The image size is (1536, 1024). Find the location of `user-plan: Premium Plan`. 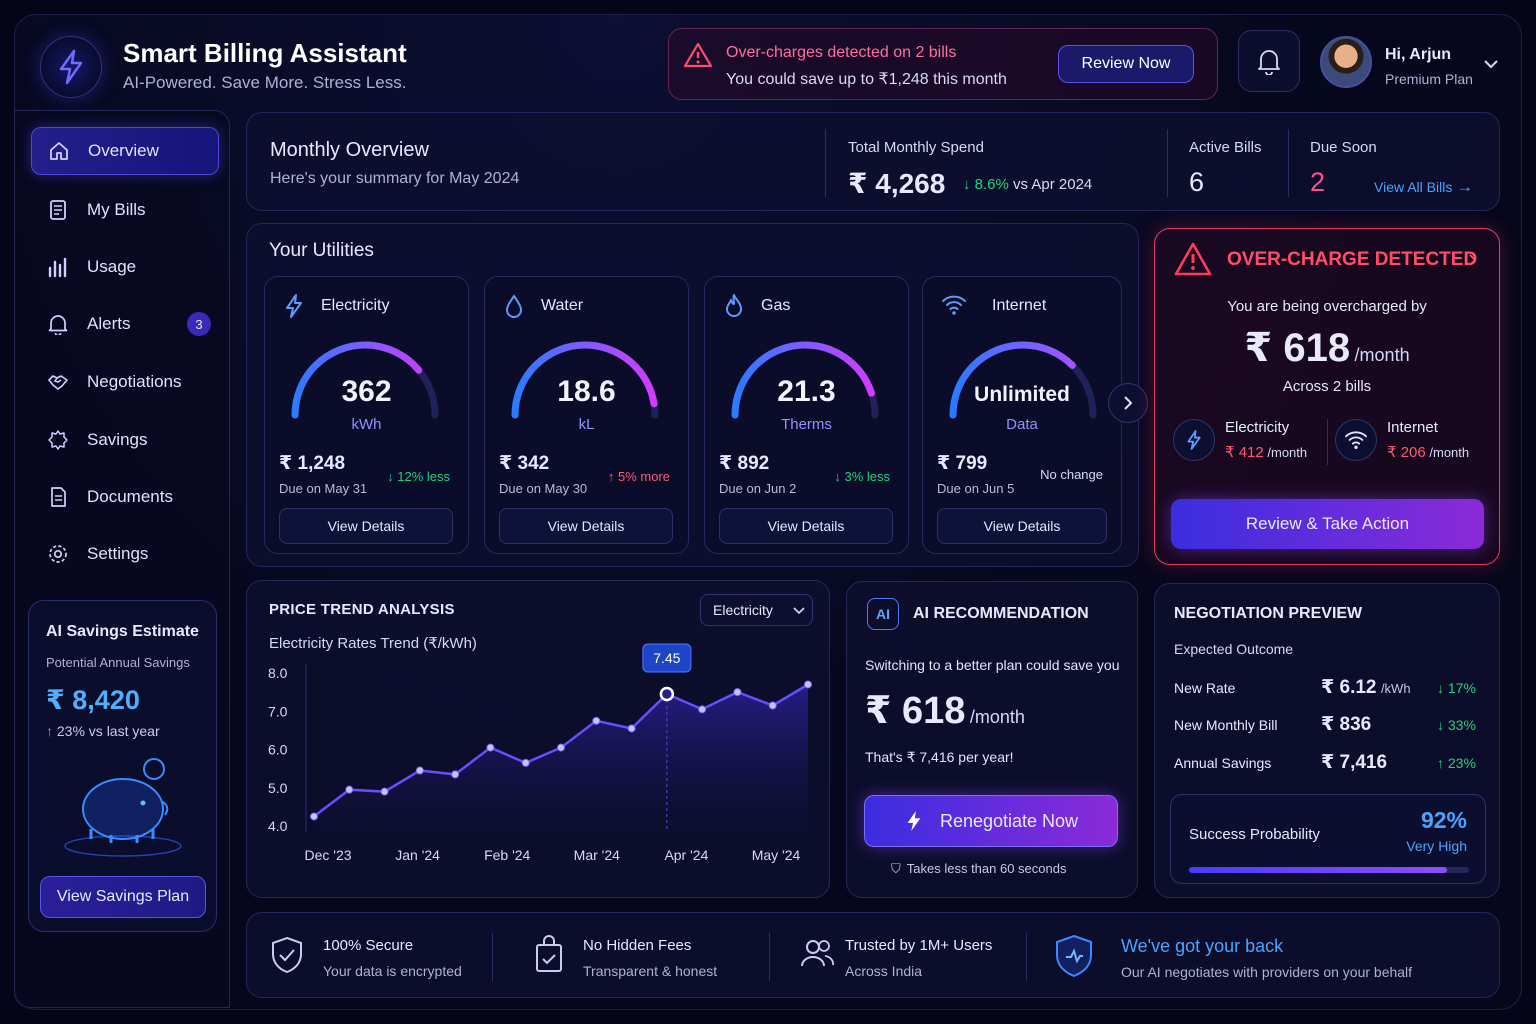

user-plan: Premium Plan is located at coordinates (1429, 79).